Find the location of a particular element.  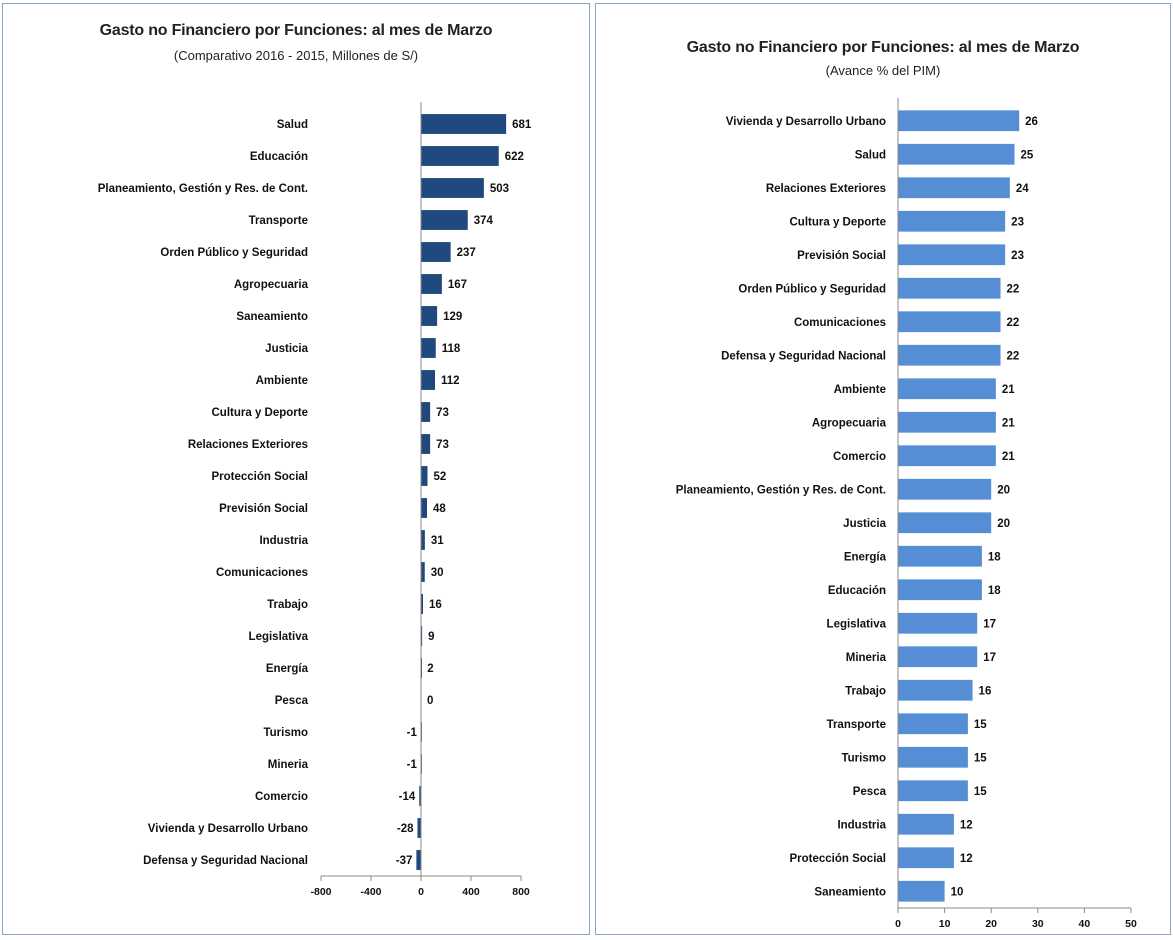

left-tick-label: 400 is located at coordinates (471, 892).